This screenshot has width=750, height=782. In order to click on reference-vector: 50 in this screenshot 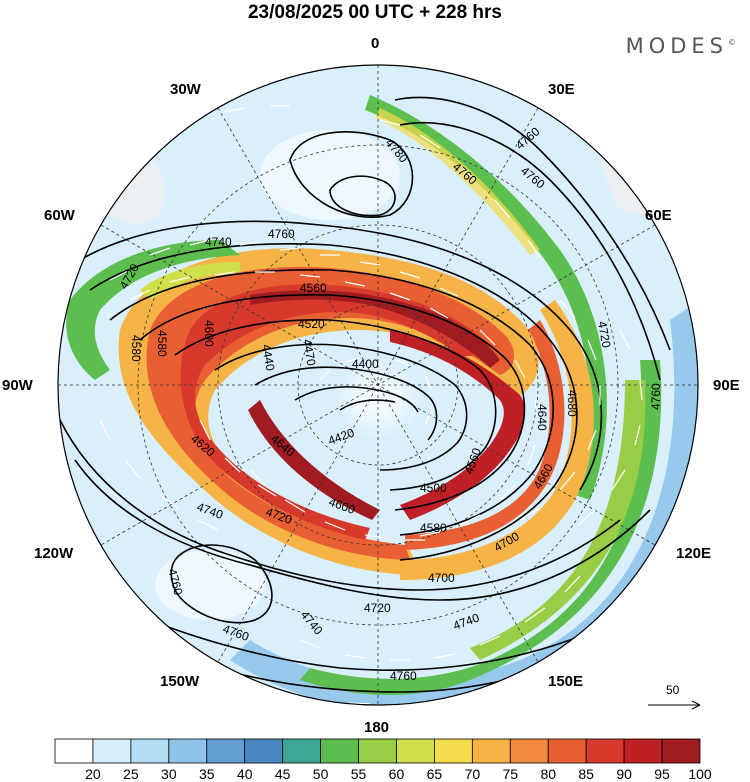, I will do `click(674, 696)`.